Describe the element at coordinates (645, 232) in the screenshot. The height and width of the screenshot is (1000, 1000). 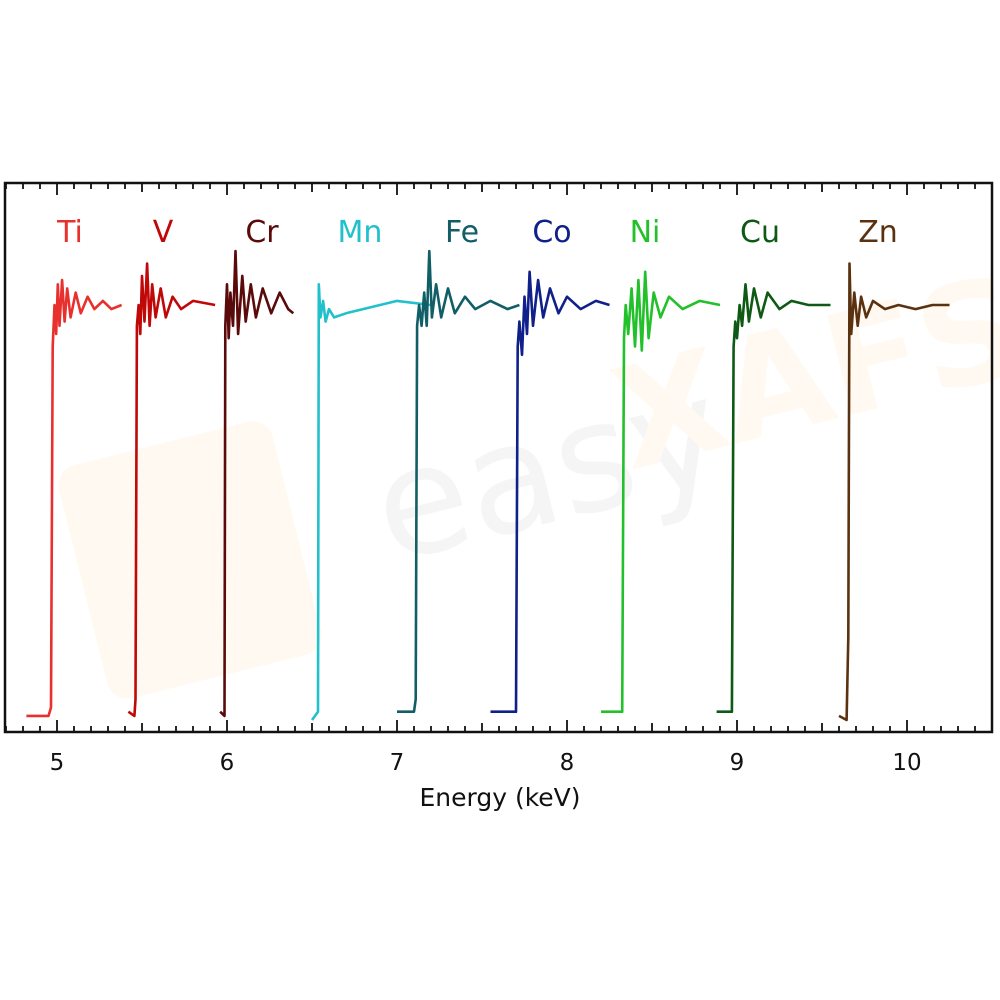
I see `series-label-ni: Ni` at that location.